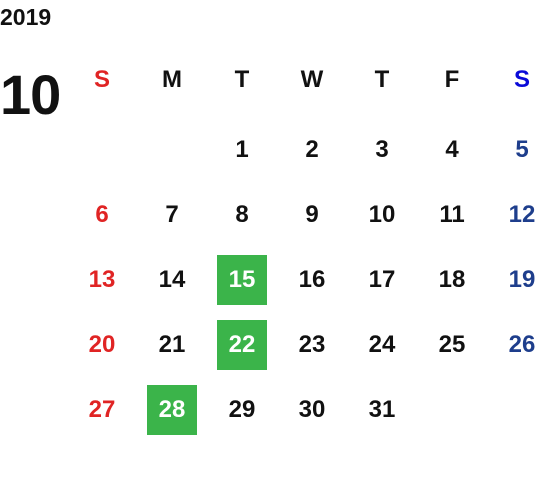  I want to click on highlighted-day: 15, so click(242, 280).